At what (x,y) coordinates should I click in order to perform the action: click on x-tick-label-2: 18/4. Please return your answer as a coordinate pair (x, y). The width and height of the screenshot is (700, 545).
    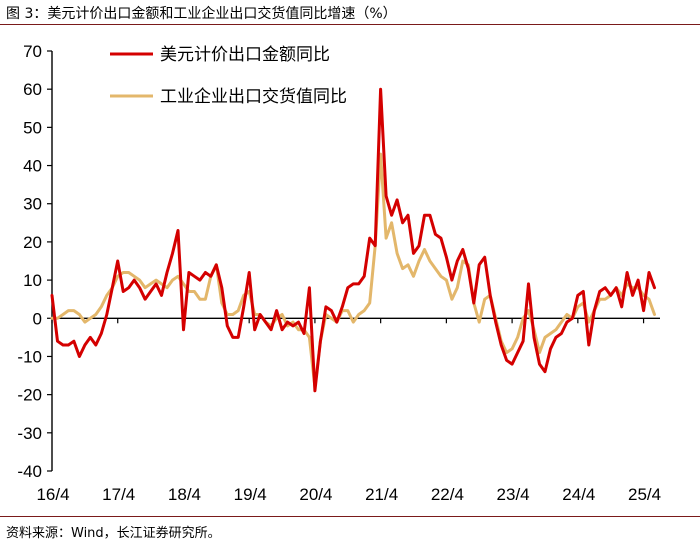
    Looking at the image, I should click on (184, 494).